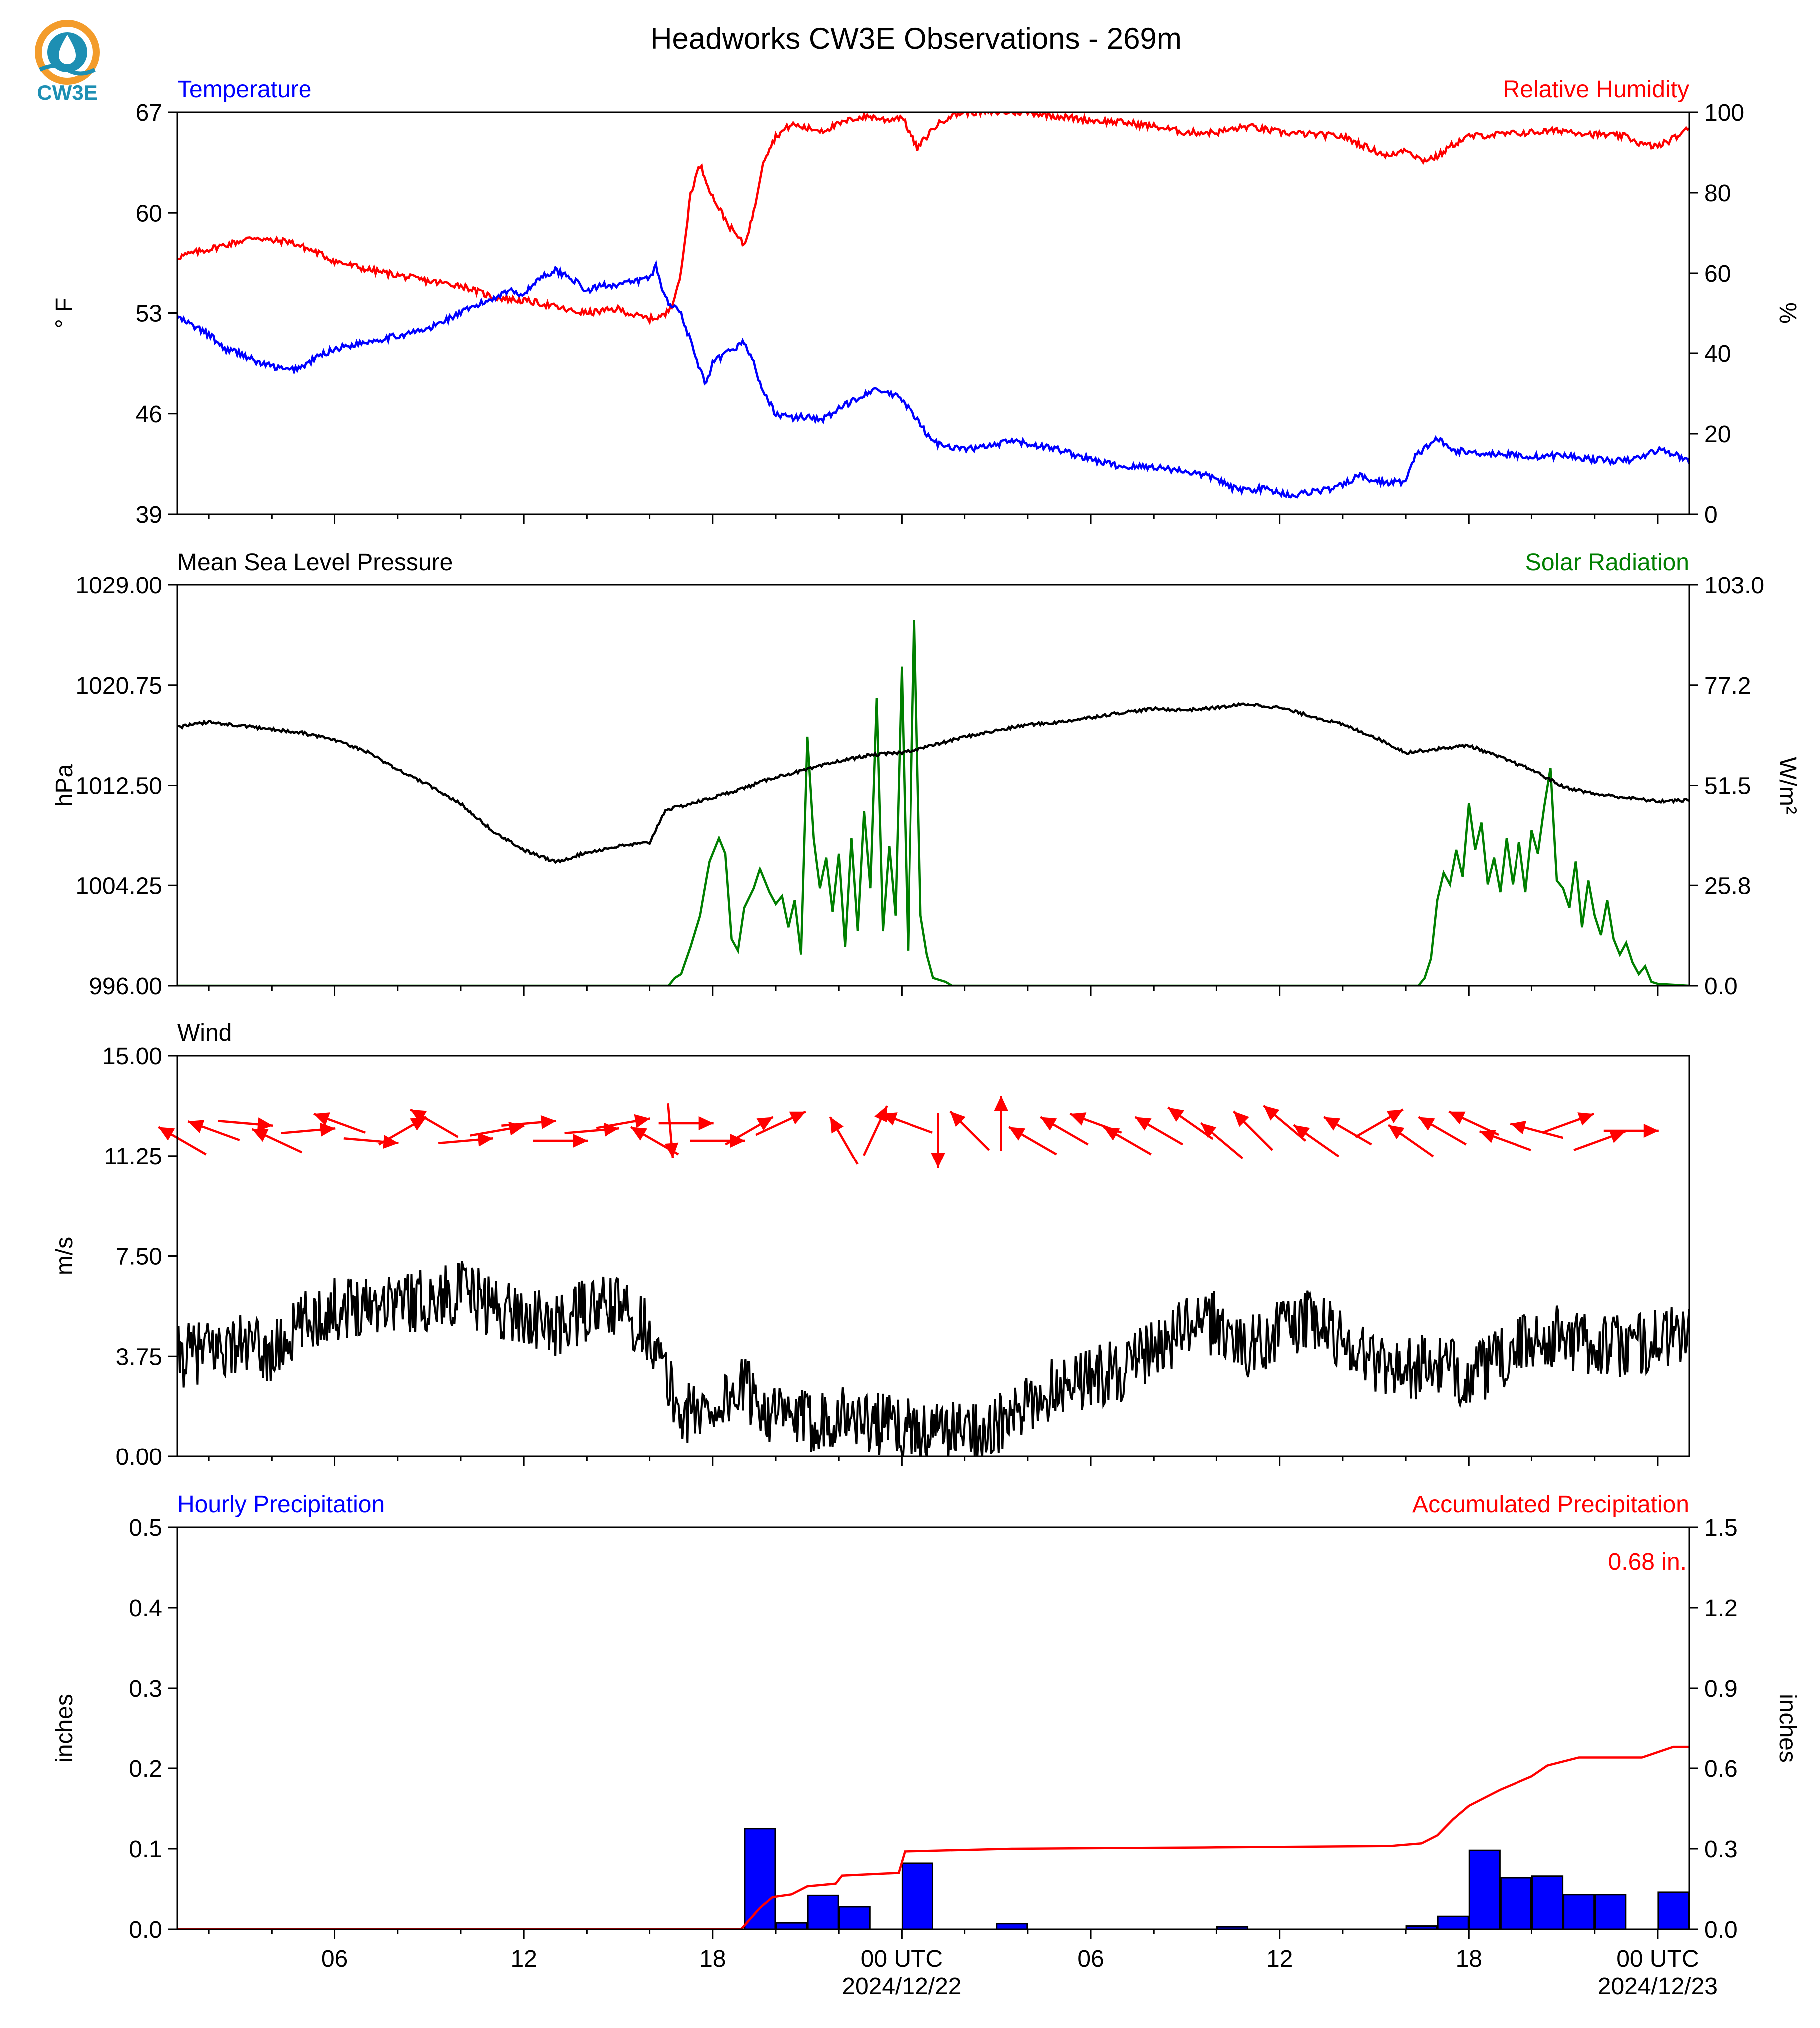 The image size is (1820, 2028). I want to click on y2-tick-label: 100, so click(1724, 113).